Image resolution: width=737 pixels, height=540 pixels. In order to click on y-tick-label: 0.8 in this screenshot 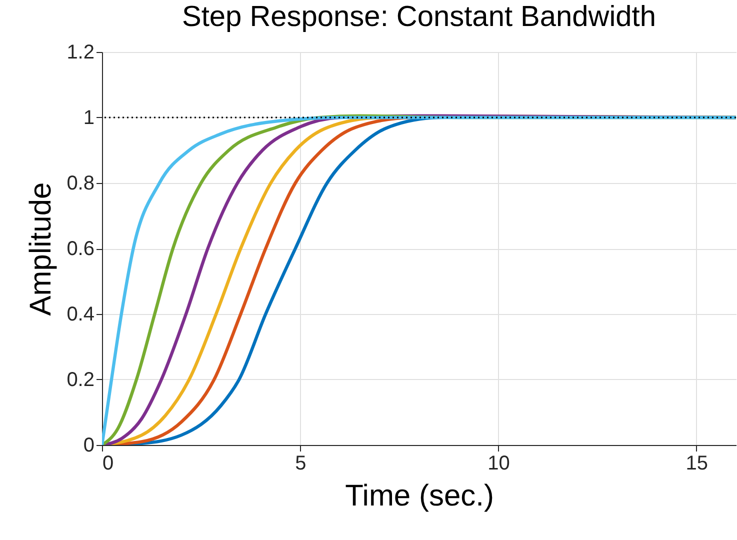, I will do `click(80, 183)`.